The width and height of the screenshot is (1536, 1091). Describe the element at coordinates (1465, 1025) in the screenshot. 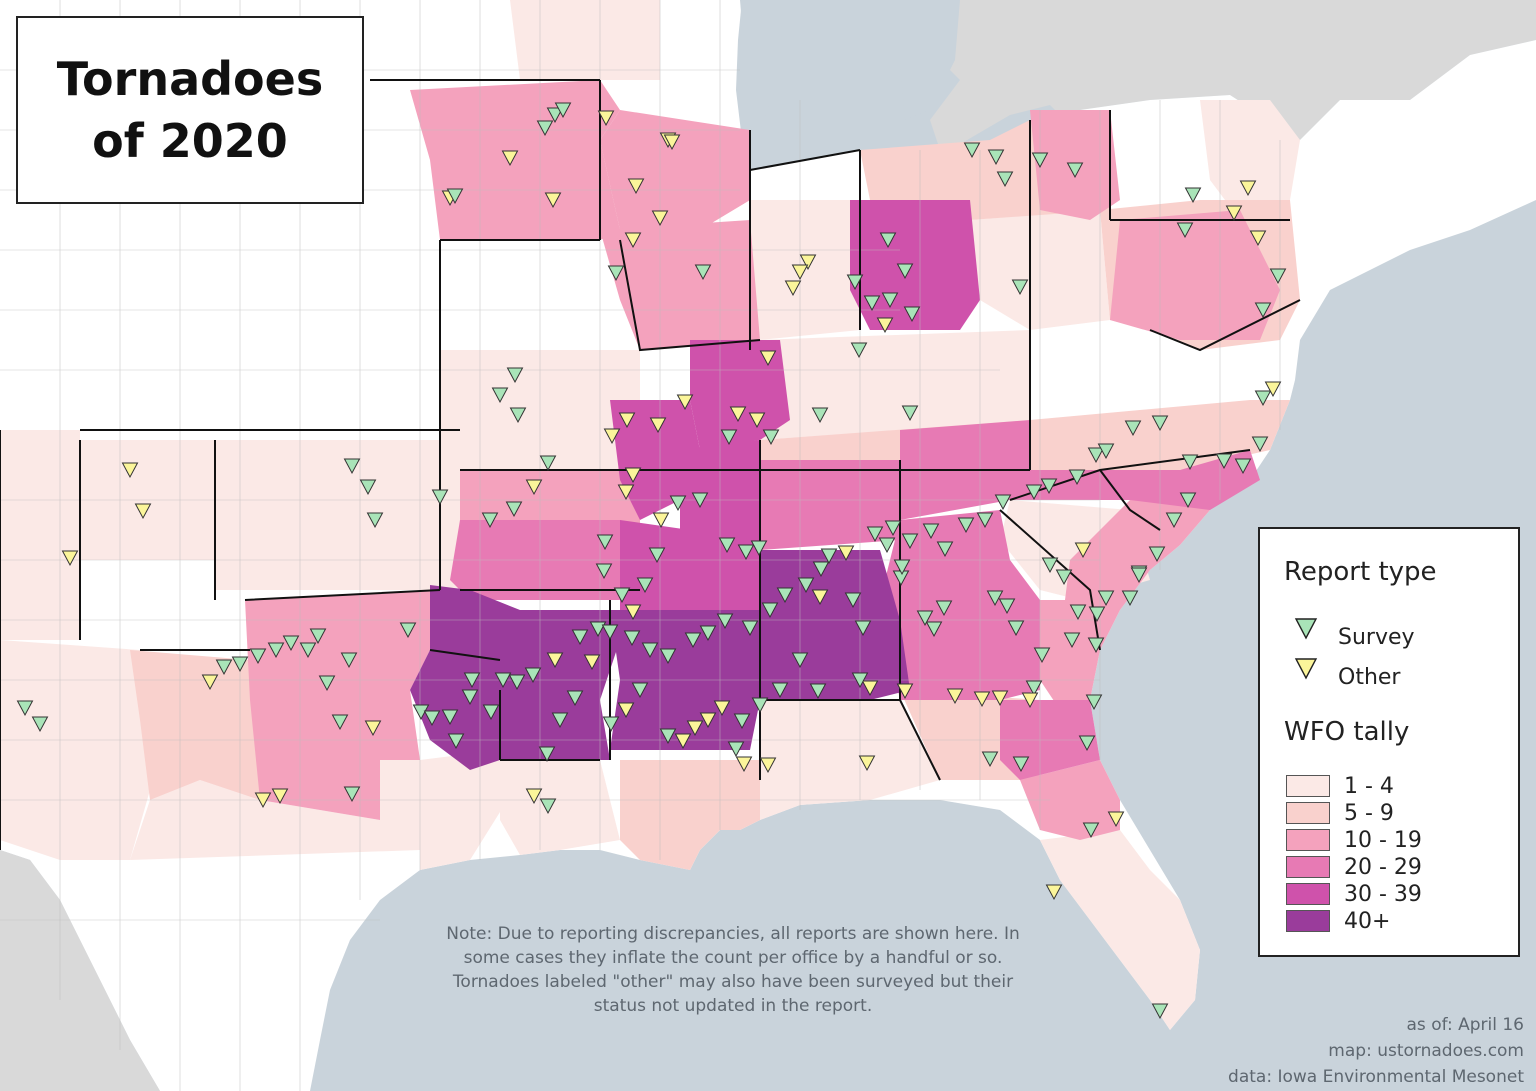

I see `credit-as-of: as of: April 16` at that location.